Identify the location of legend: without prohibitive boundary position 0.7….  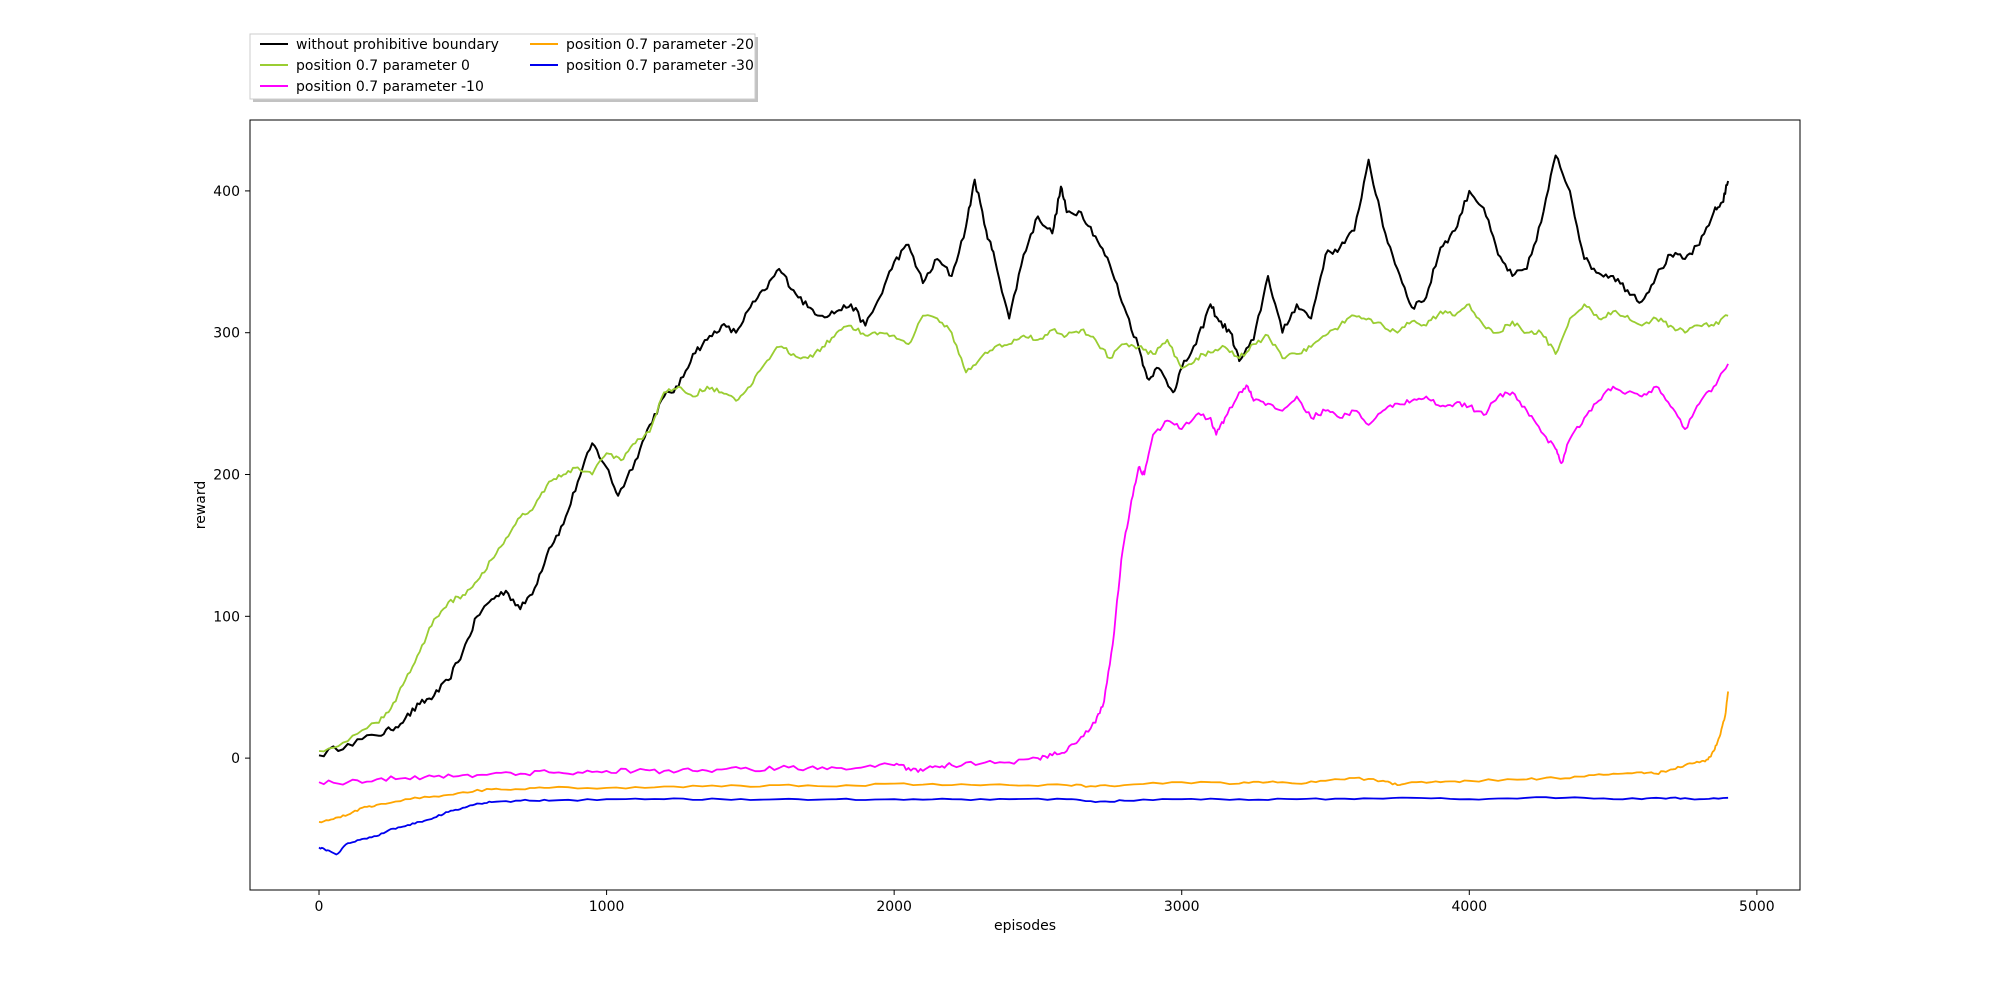
(503, 67).